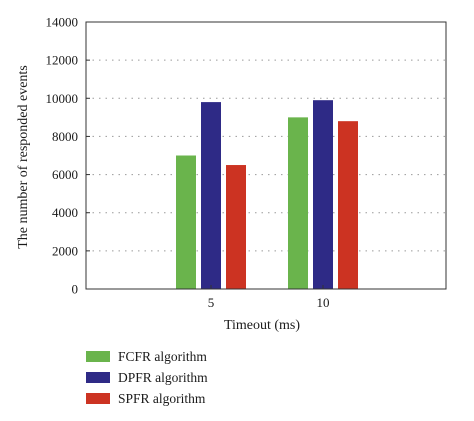 This screenshot has height=421, width=474. I want to click on y-tick-label: 8000, so click(65, 136).